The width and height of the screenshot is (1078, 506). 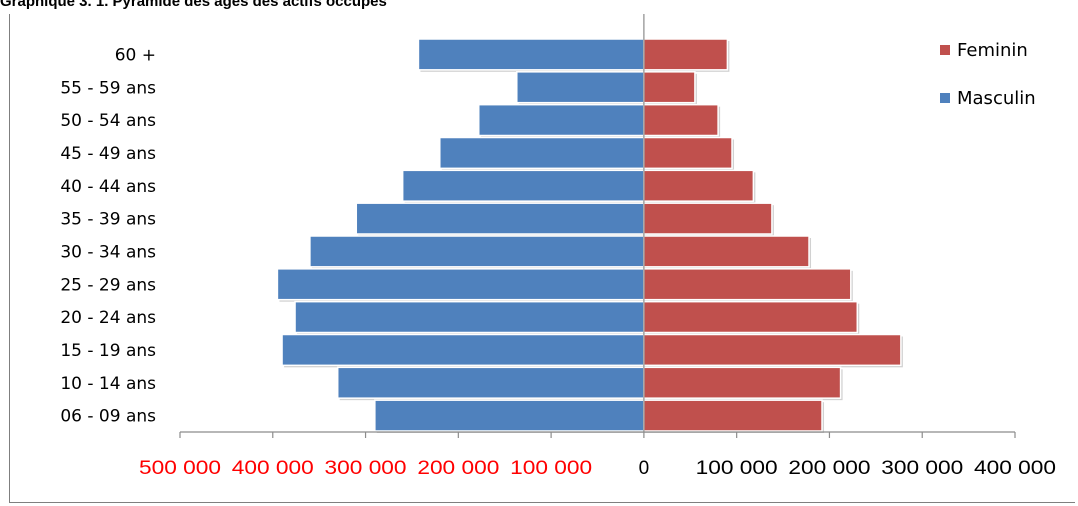 What do you see at coordinates (108, 252) in the screenshot?
I see `category-label: 30 - 34 ans` at bounding box center [108, 252].